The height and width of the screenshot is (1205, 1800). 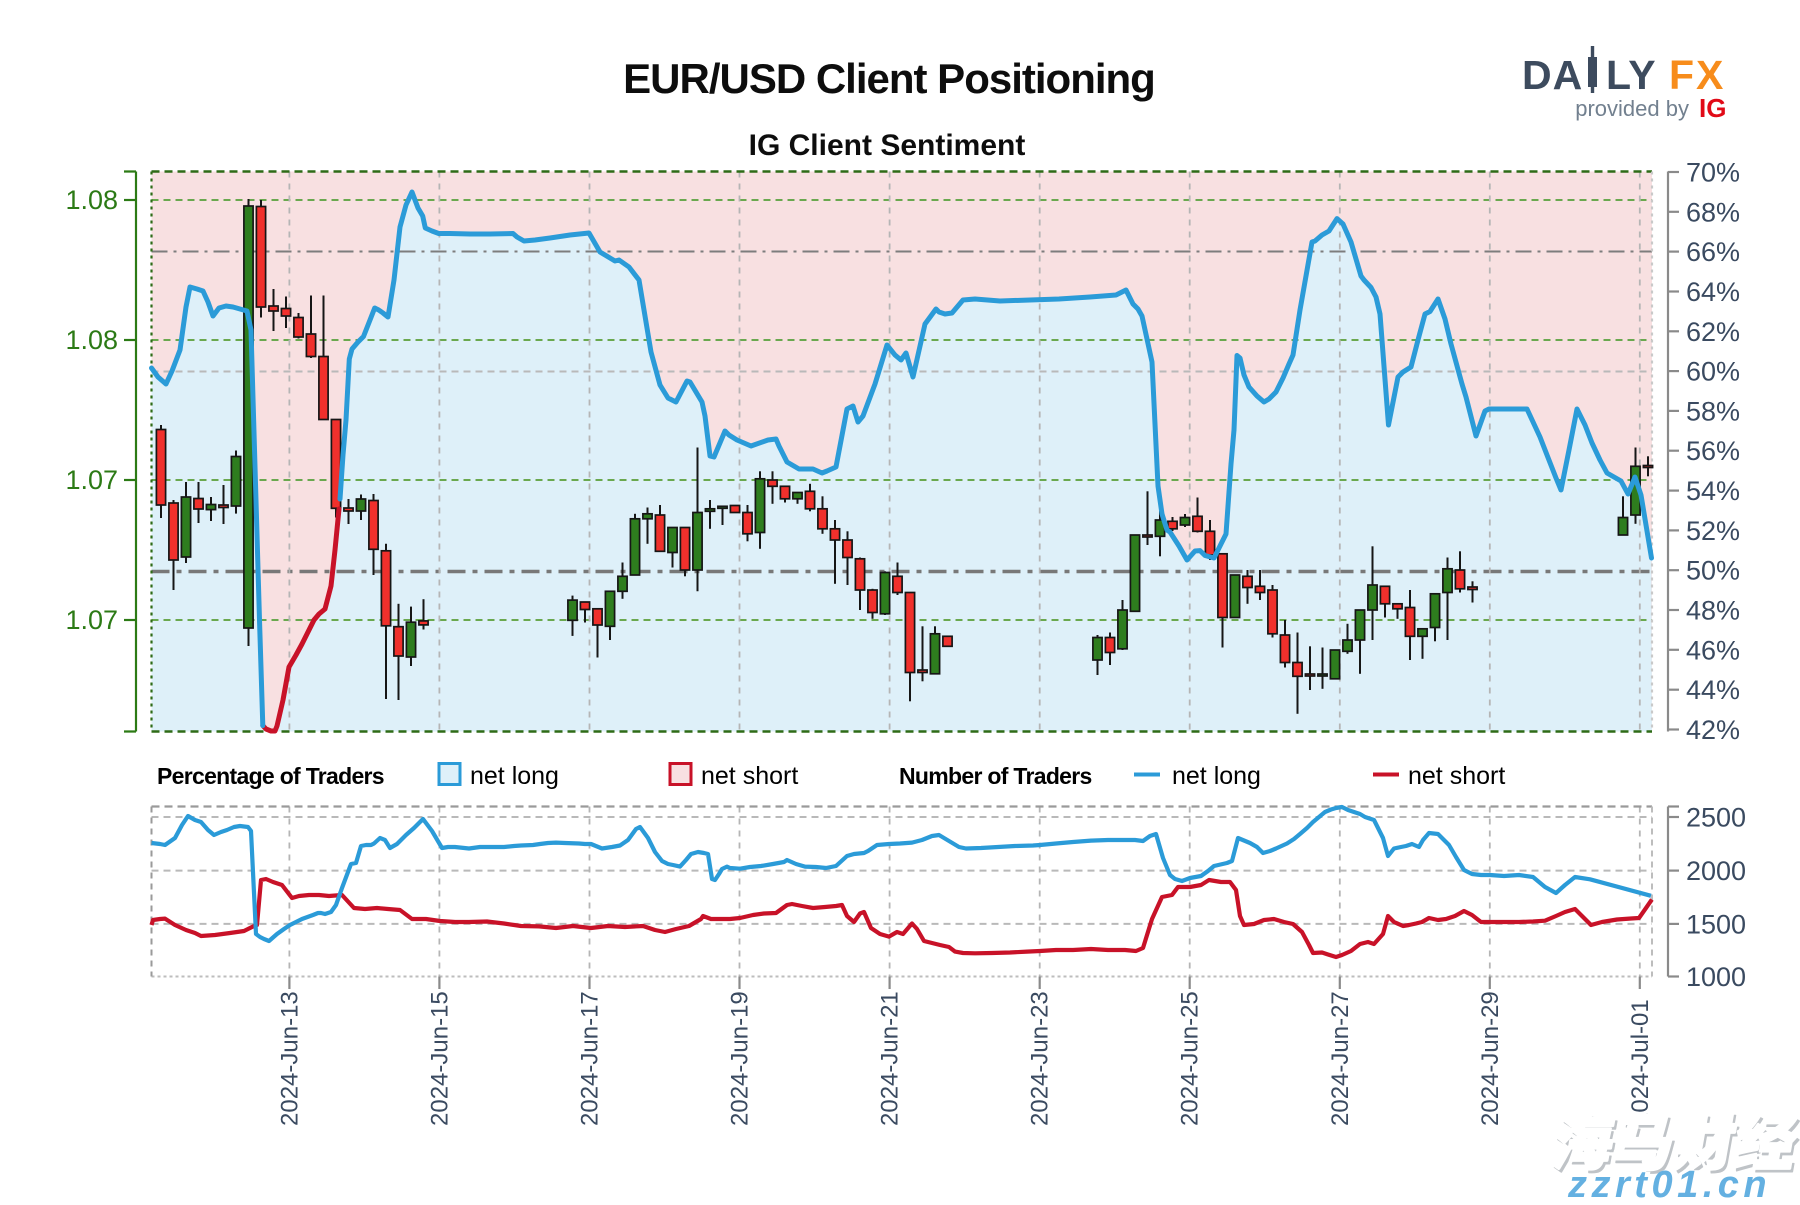 What do you see at coordinates (1552, 75) in the screenshot?
I see `svg-text: DA` at bounding box center [1552, 75].